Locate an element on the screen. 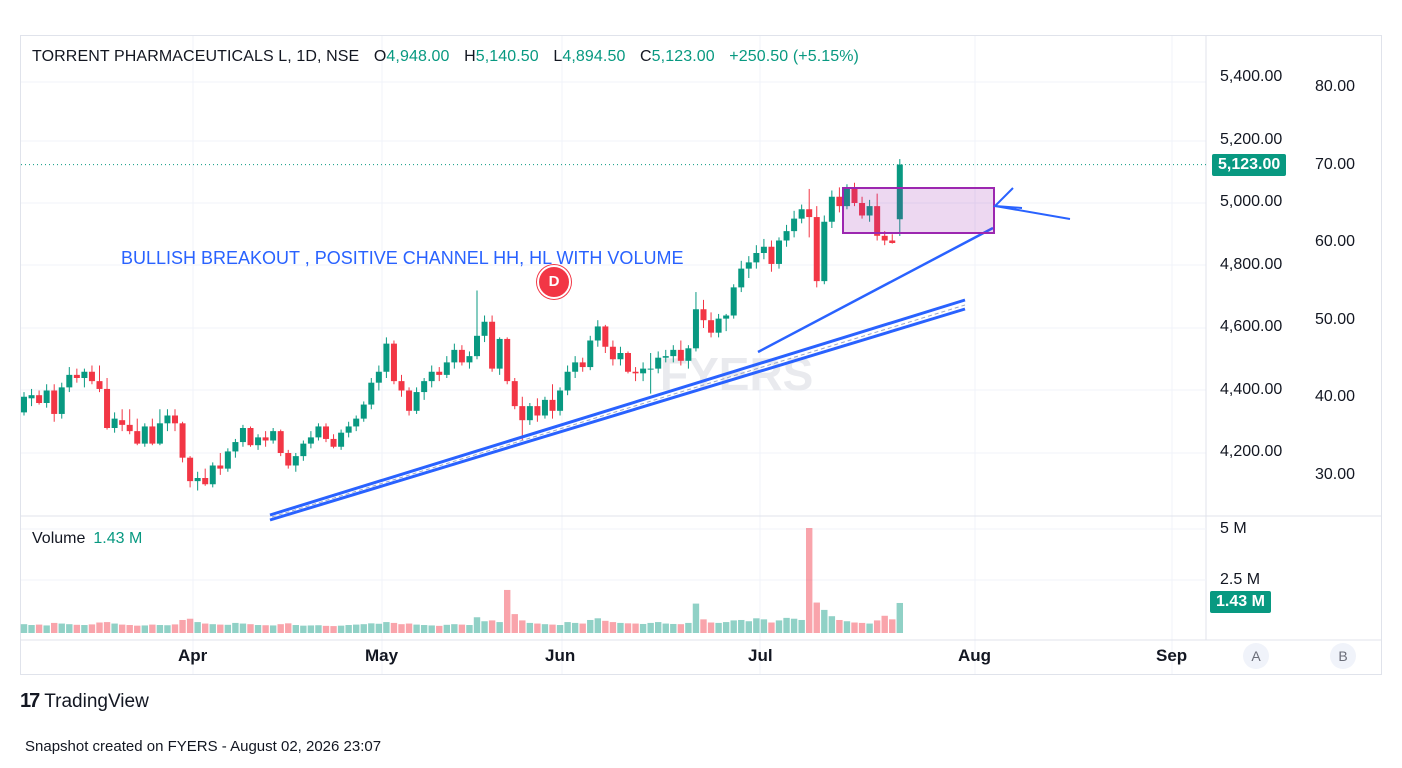  tradingview-logo: 17 TradingView is located at coordinates (84, 701).